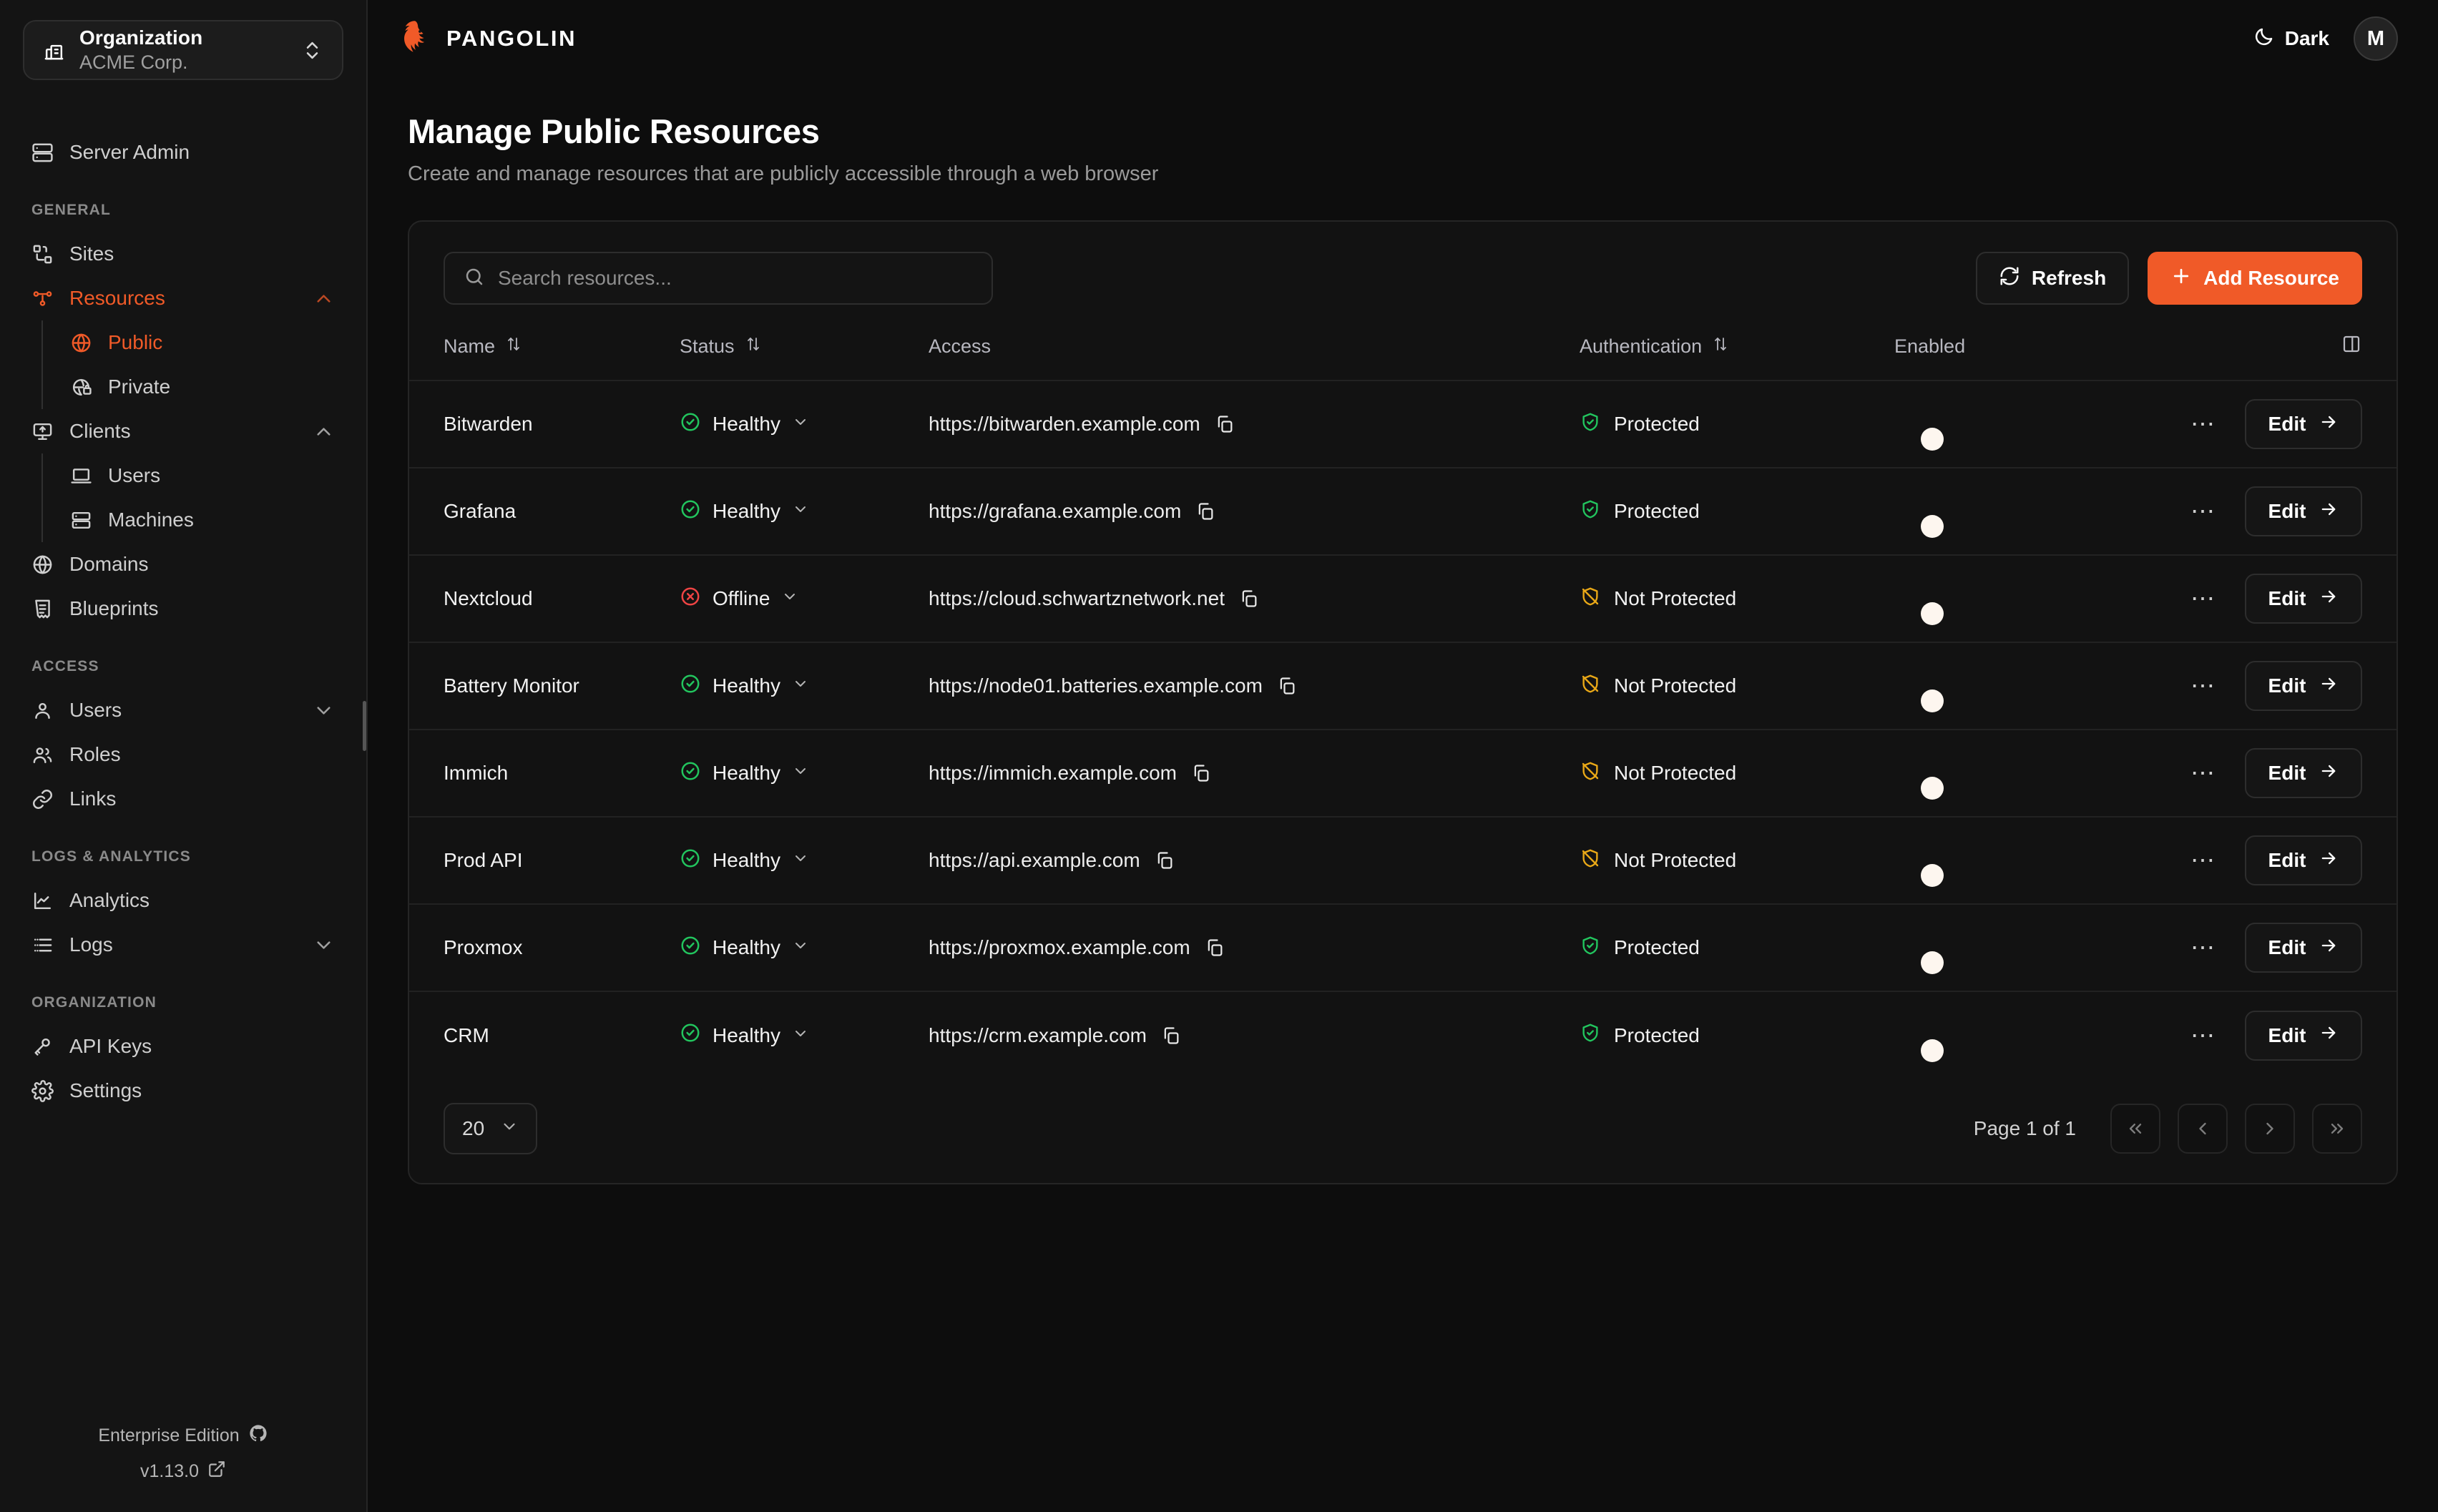  I want to click on sidebar-item-domains: Domains, so click(183, 564).